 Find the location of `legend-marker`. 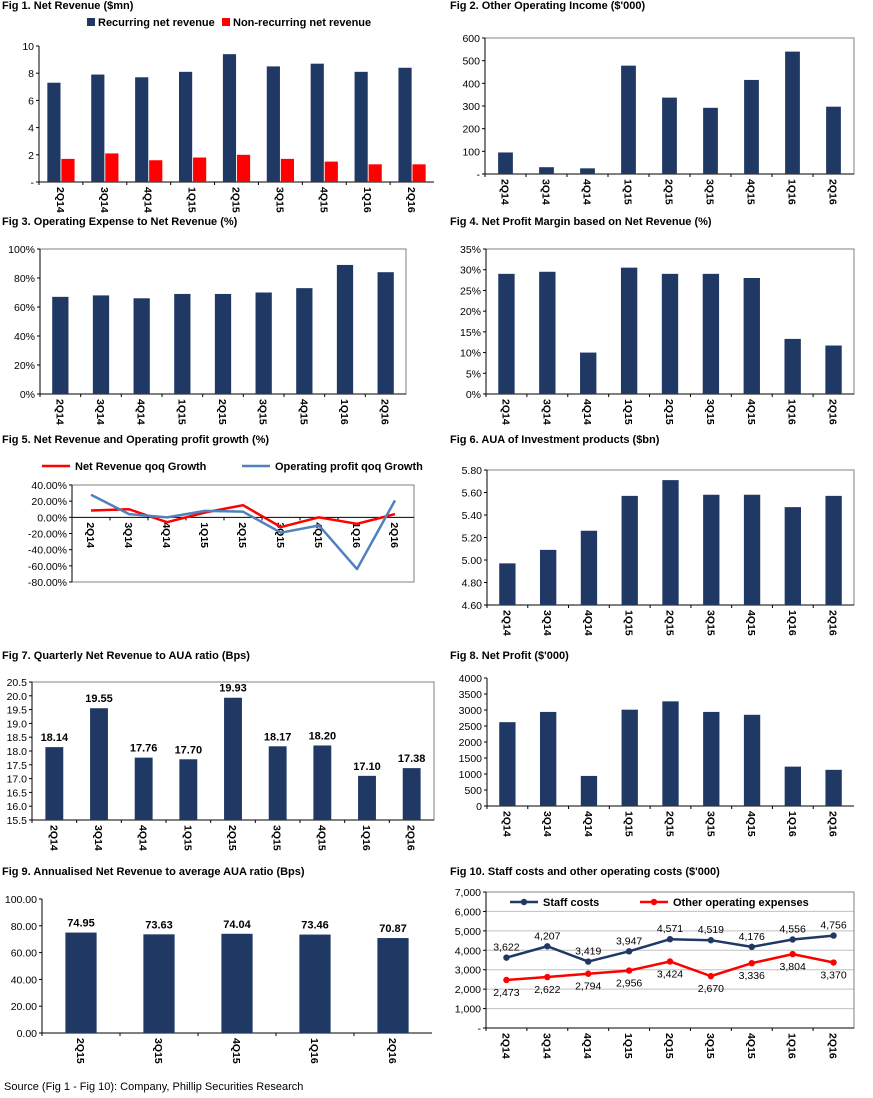

legend-marker is located at coordinates (654, 902).